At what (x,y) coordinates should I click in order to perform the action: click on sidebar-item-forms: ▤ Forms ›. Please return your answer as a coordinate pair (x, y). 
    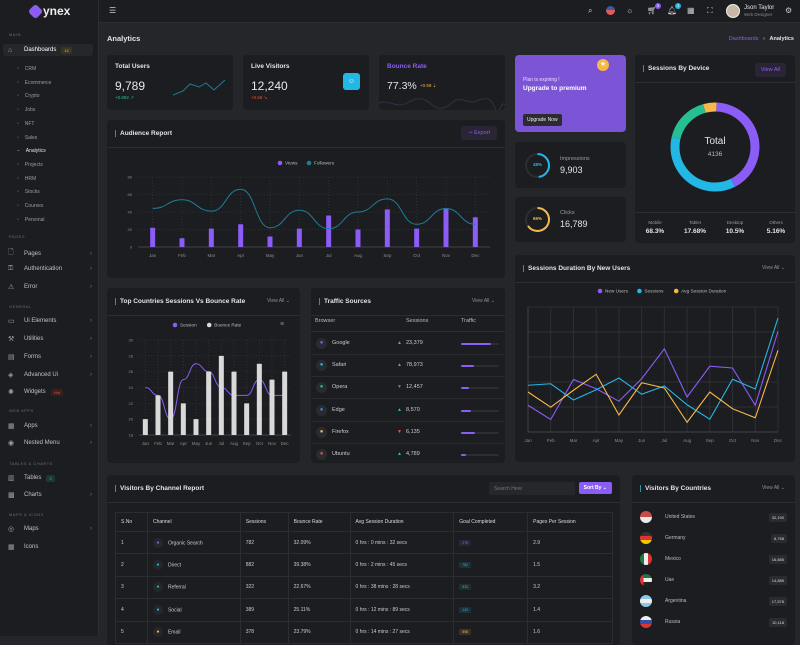
    Looking at the image, I should click on (50, 357).